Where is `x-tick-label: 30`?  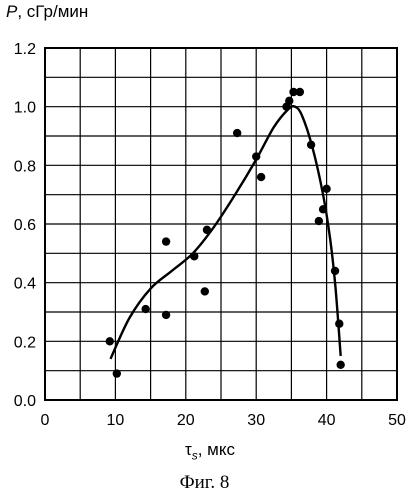
x-tick-label: 30 is located at coordinates (256, 420).